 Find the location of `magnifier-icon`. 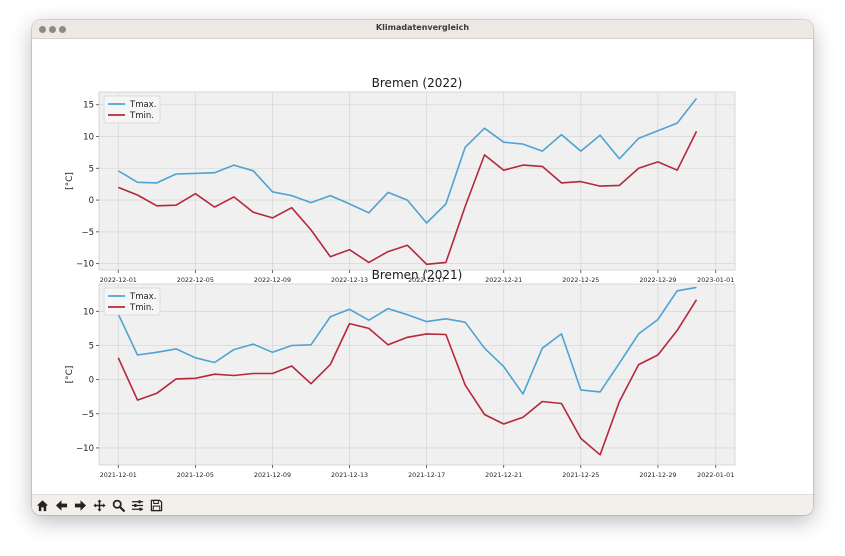

magnifier-icon is located at coordinates (118, 505).